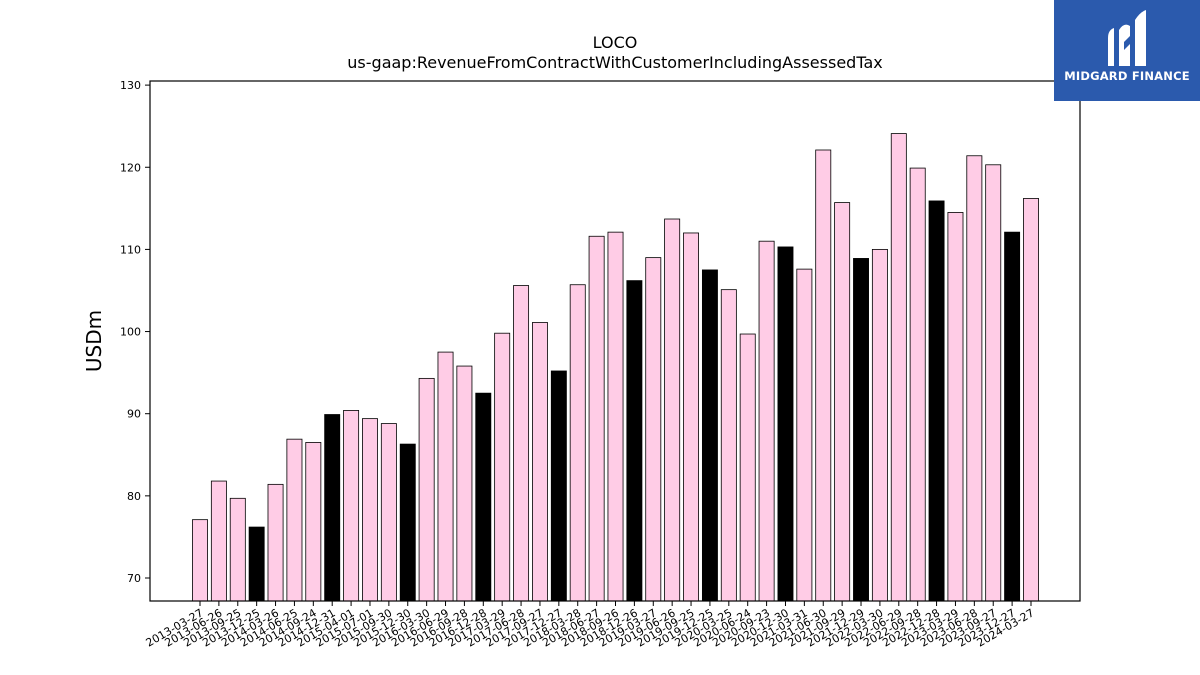  What do you see at coordinates (94, 341) in the screenshot?
I see `y-axis-label: USDm` at bounding box center [94, 341].